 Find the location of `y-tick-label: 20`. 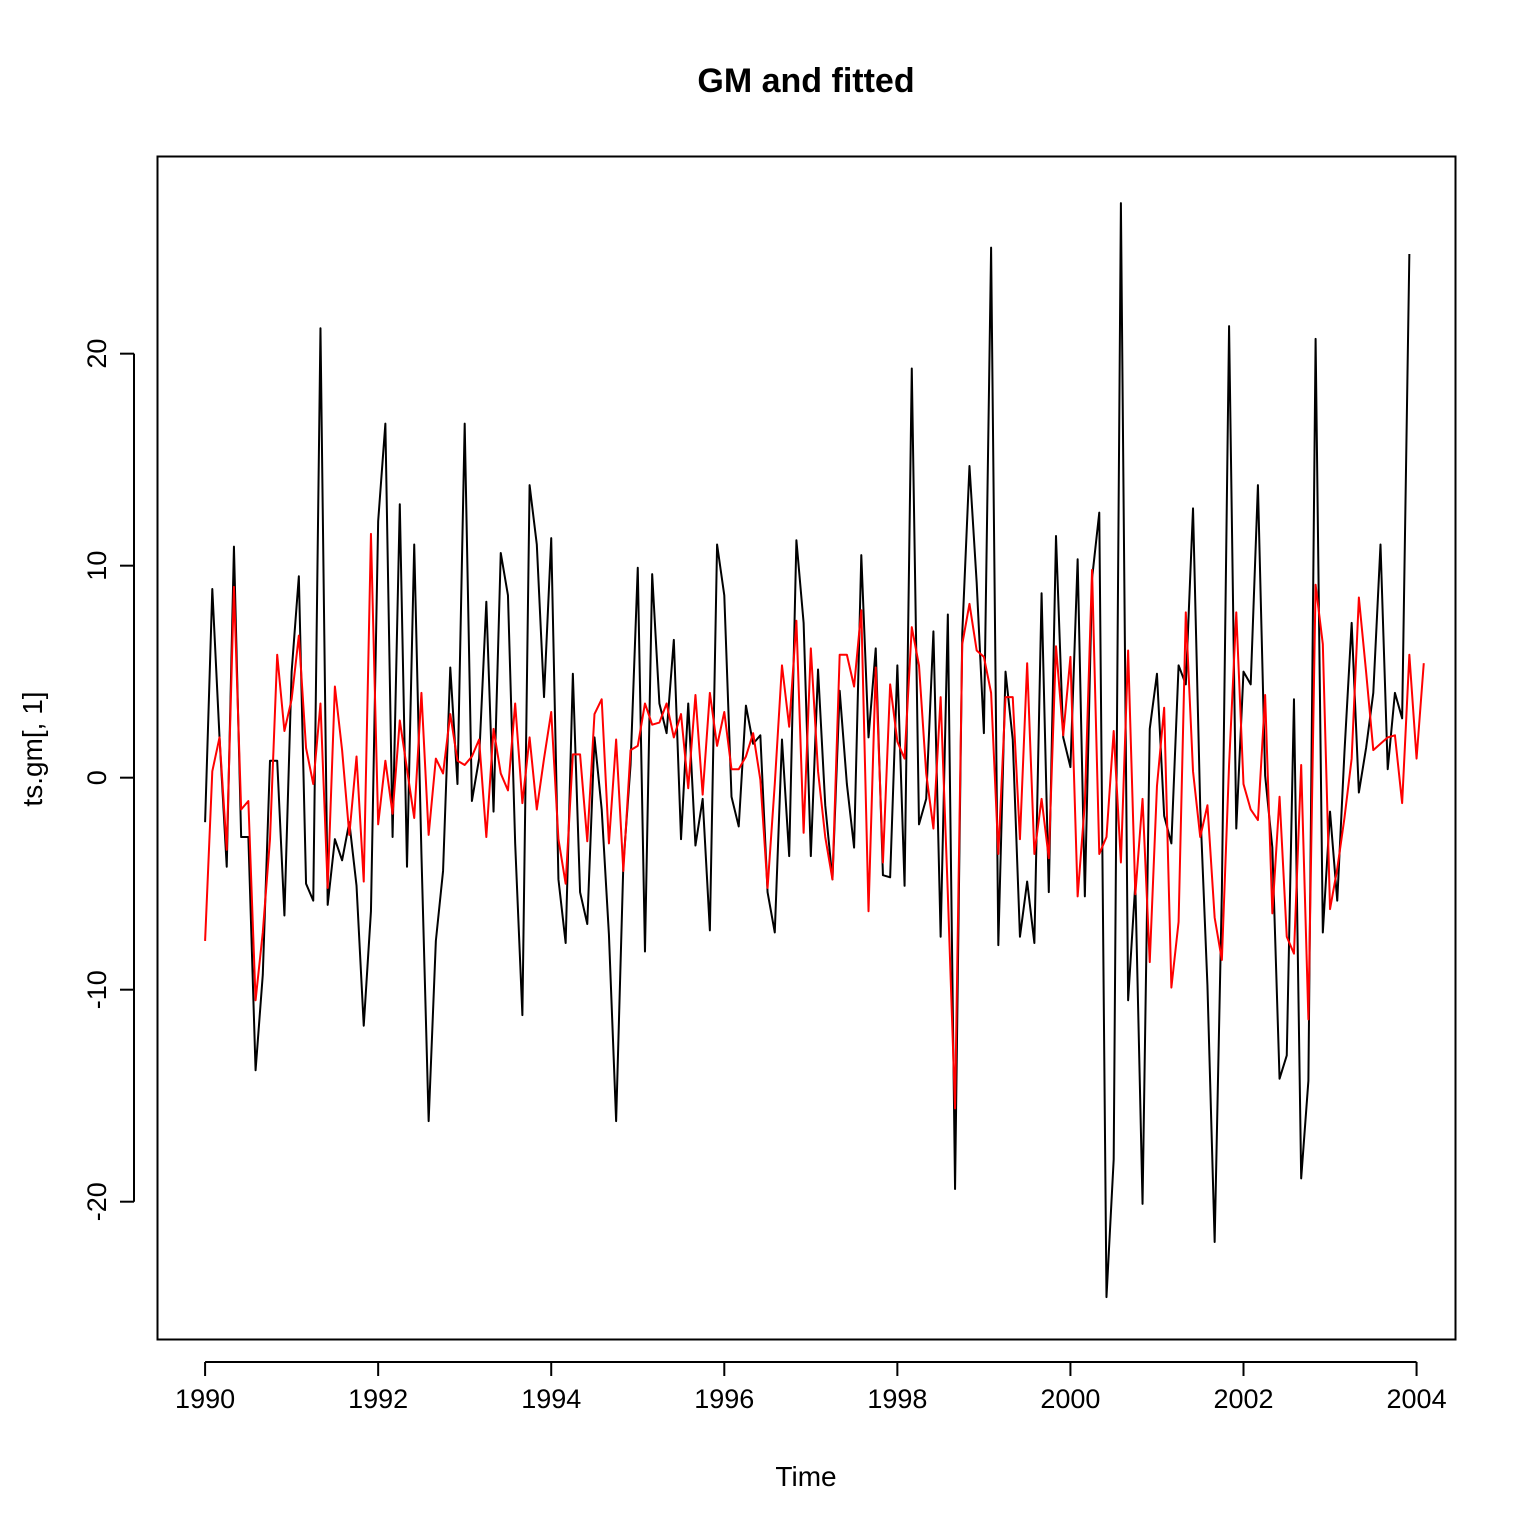

y-tick-label: 20 is located at coordinates (97, 354).